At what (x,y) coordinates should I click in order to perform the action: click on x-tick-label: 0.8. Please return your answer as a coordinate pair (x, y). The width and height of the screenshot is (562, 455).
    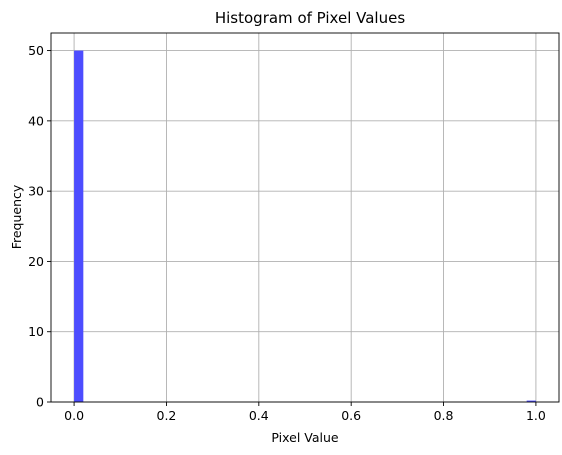
    Looking at the image, I should click on (444, 415).